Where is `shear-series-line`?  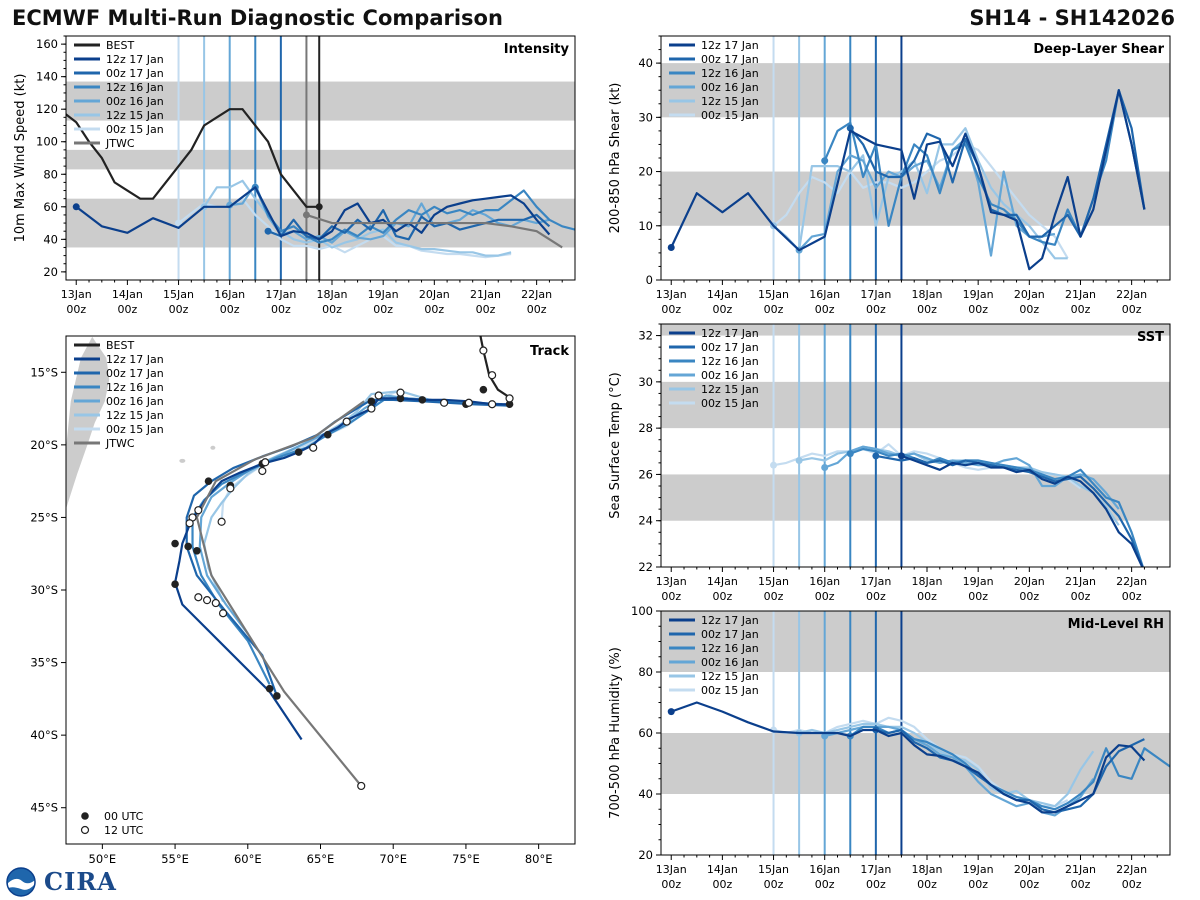
shear-series-line is located at coordinates (997, 163).